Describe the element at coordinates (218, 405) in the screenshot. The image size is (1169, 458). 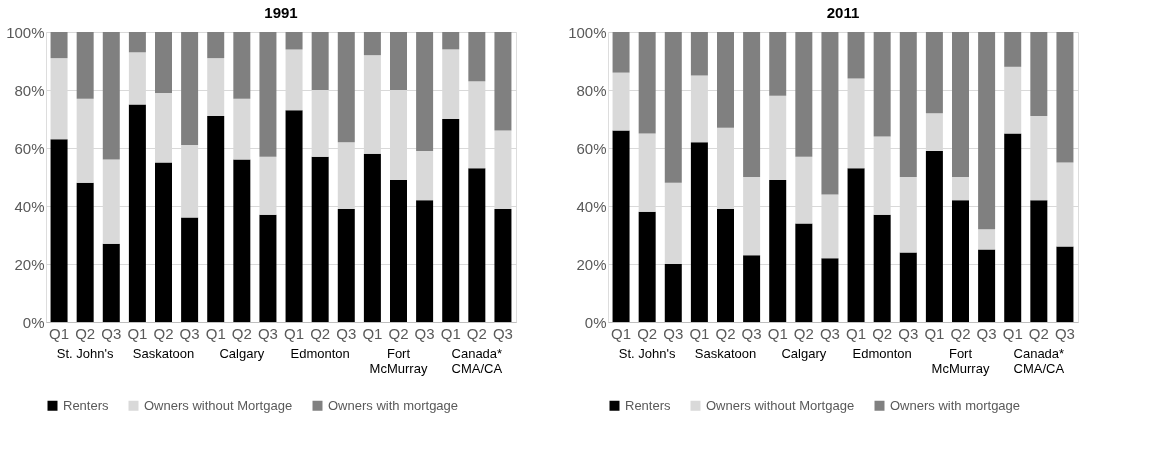
I see `legend-label: Owners without Mortgage` at that location.